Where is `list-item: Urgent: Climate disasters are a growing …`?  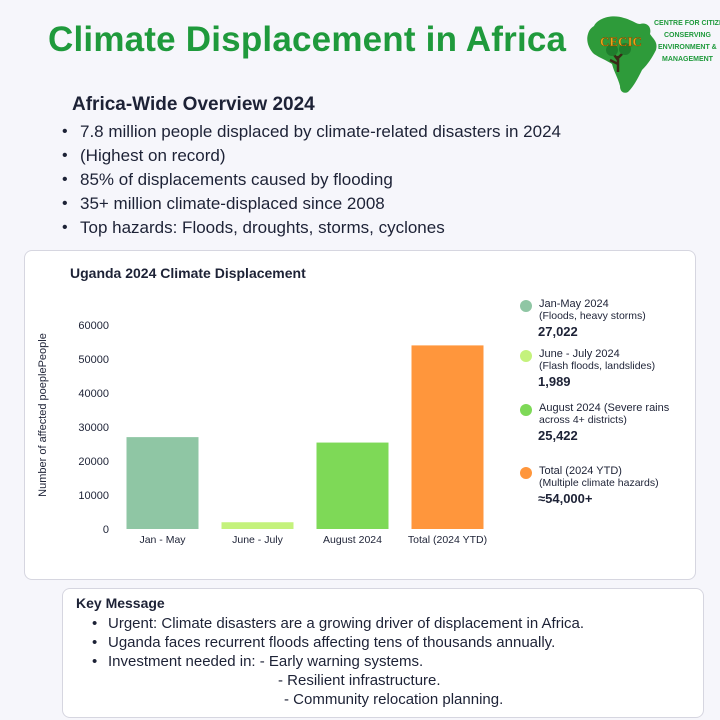
list-item: Urgent: Climate disasters are a growing … is located at coordinates (338, 623).